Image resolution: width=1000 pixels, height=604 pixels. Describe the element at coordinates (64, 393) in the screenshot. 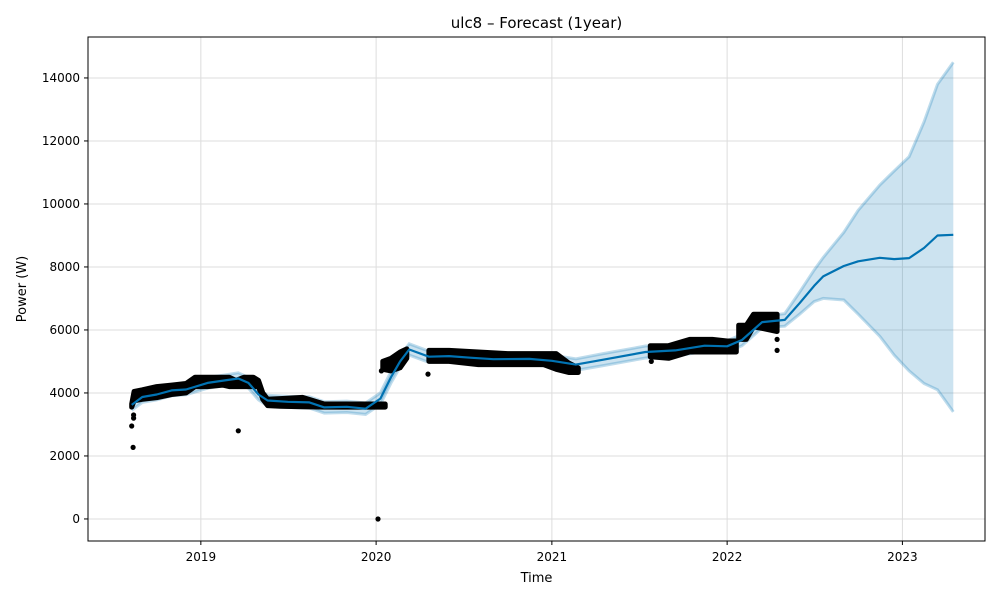

I see `y-tick-label: 4000` at that location.